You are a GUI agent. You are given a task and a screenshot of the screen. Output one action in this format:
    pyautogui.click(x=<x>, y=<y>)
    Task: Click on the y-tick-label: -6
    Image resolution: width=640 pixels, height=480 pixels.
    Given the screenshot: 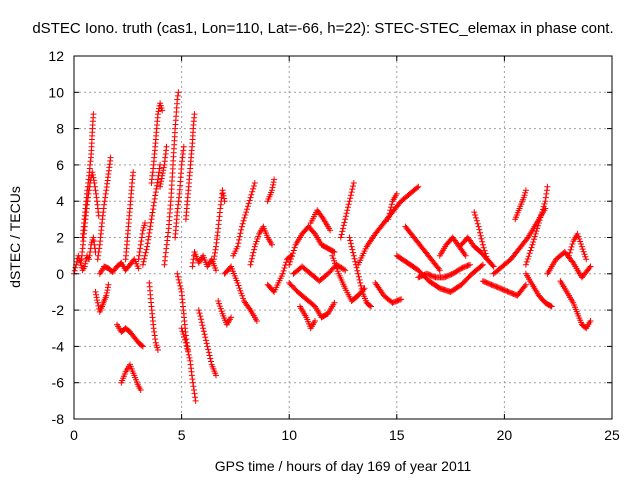 What is the action you would take?
    pyautogui.click(x=58, y=383)
    